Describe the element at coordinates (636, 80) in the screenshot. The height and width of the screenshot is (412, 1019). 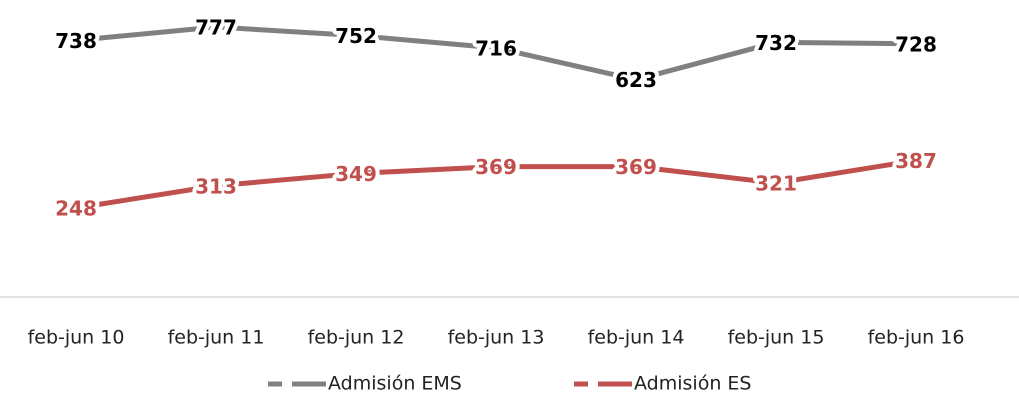
I see `data-label: 623` at that location.